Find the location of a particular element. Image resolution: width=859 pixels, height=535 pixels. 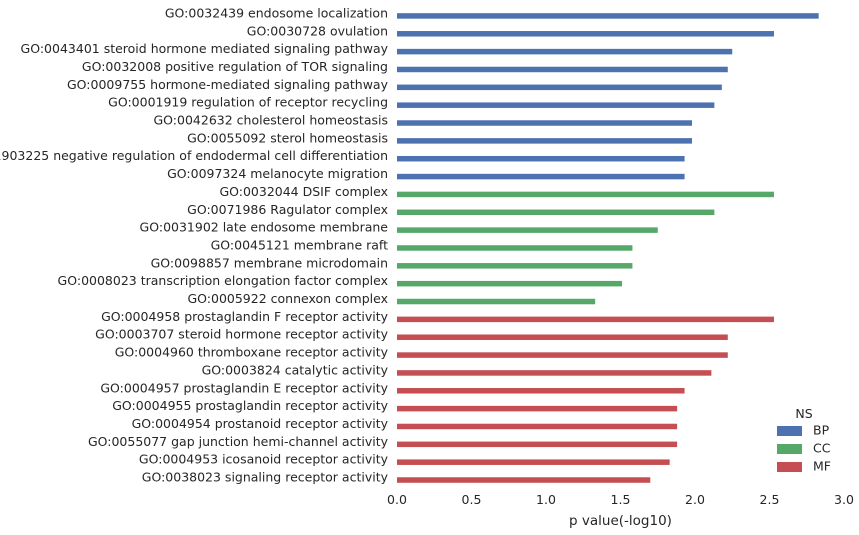

legend-swatch-mf is located at coordinates (789, 467).